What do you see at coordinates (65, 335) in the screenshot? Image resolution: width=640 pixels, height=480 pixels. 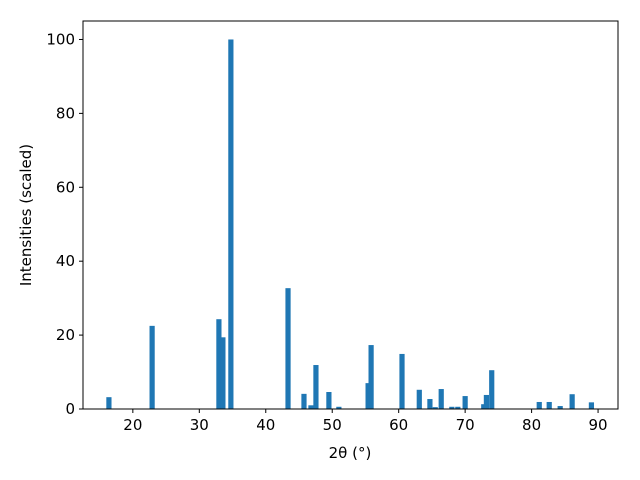 I see `y-tick-label: 20` at bounding box center [65, 335].